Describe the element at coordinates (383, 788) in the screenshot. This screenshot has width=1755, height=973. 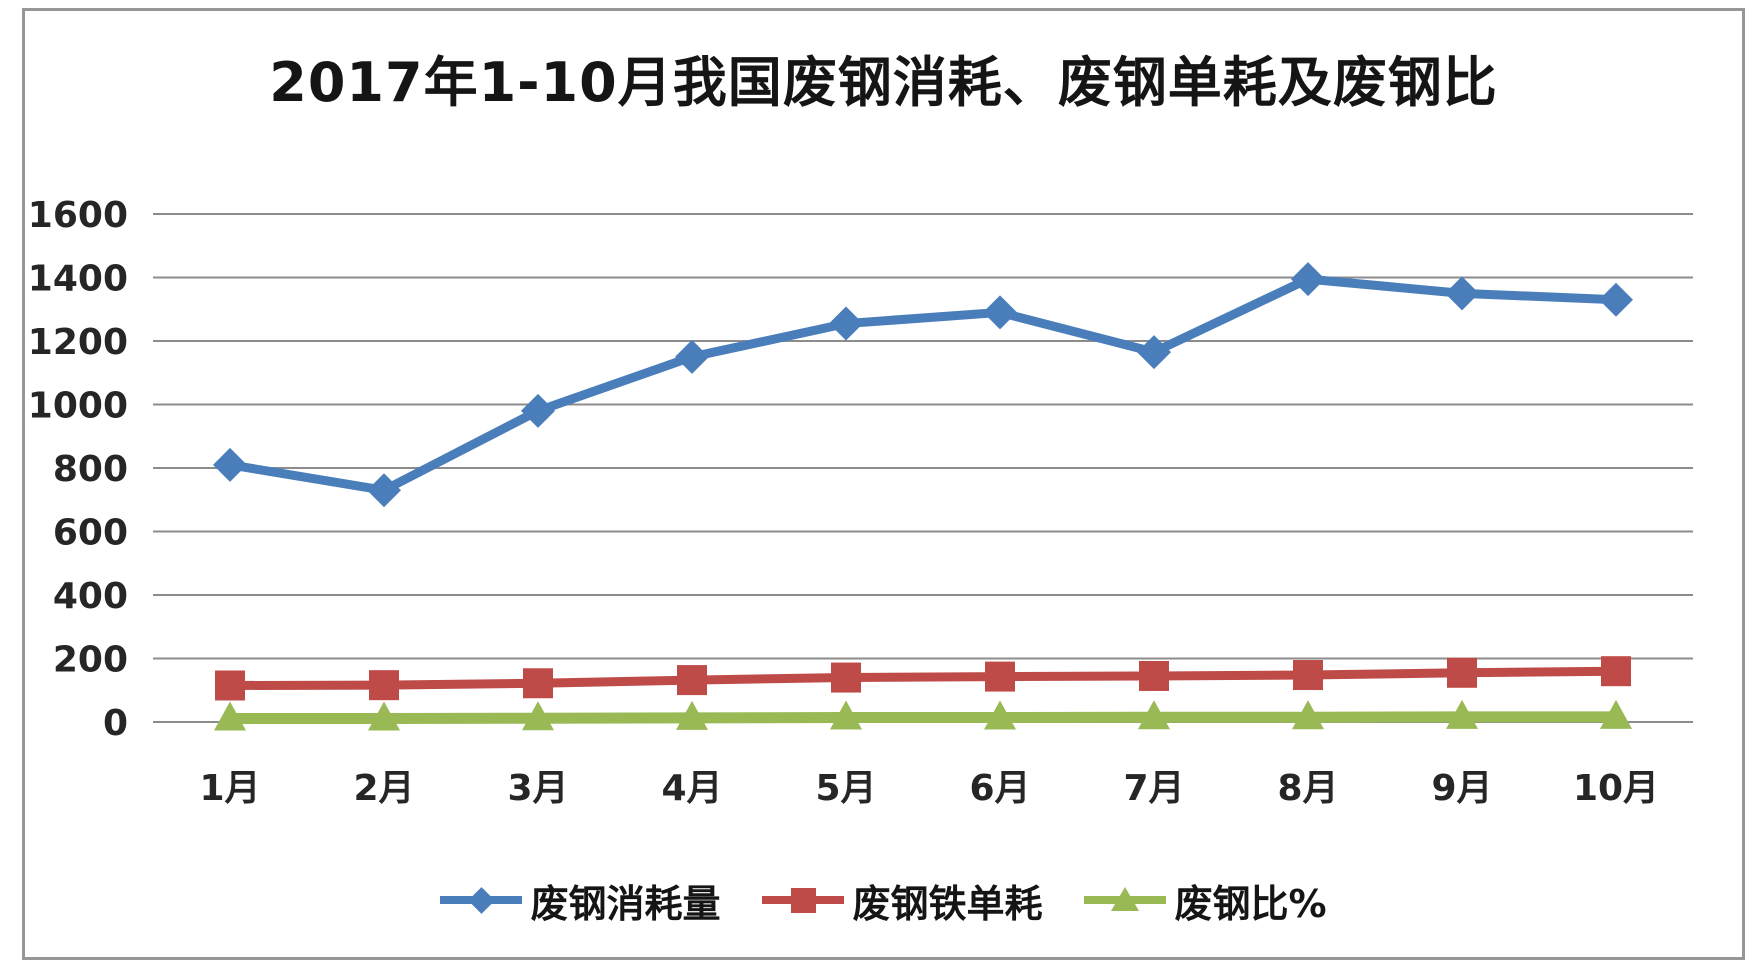
I see `x-tick-label: 2月` at that location.